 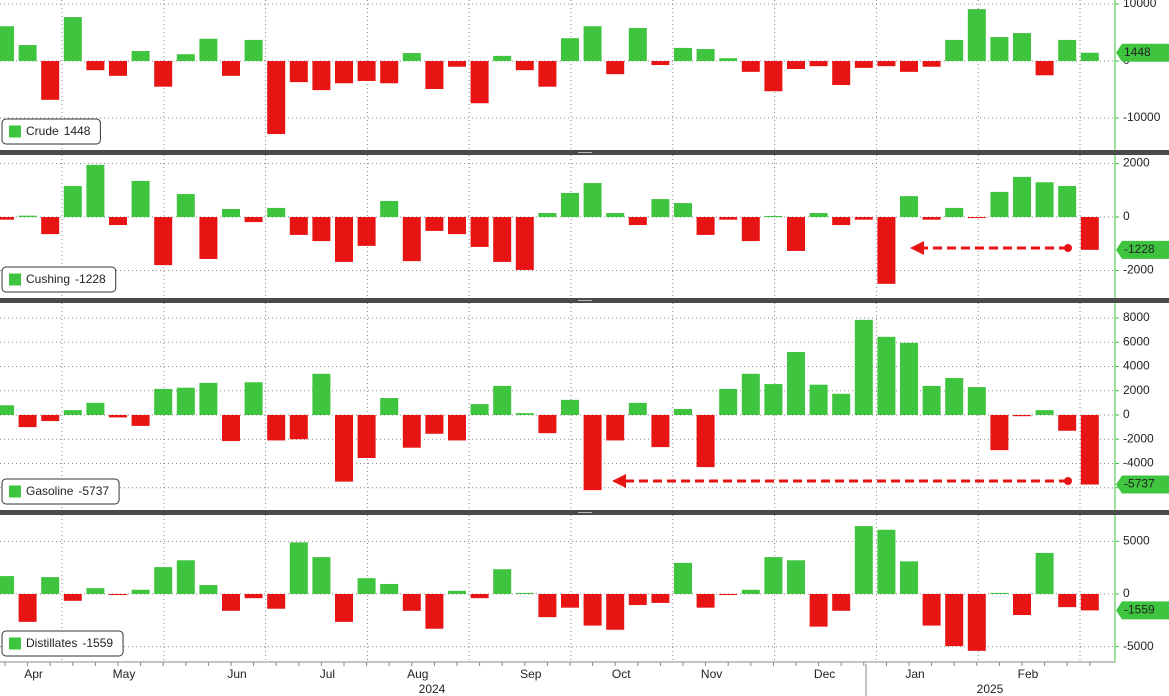 What do you see at coordinates (33, 674) in the screenshot?
I see `x-tick-label: Apr` at bounding box center [33, 674].